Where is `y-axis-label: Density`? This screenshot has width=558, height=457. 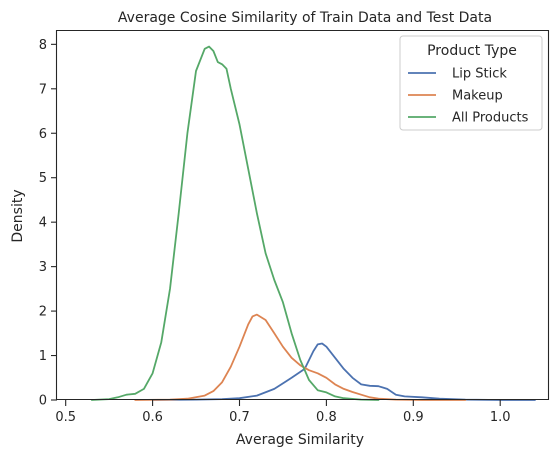 y-axis-label: Density is located at coordinates (18, 215).